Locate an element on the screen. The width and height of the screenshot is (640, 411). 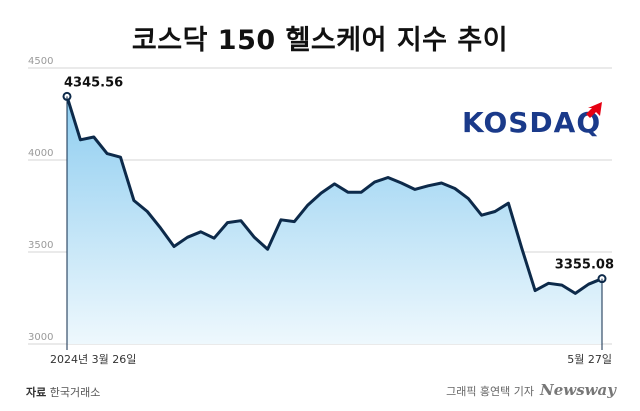
y-tick-label: 4000 is located at coordinates (40, 153).